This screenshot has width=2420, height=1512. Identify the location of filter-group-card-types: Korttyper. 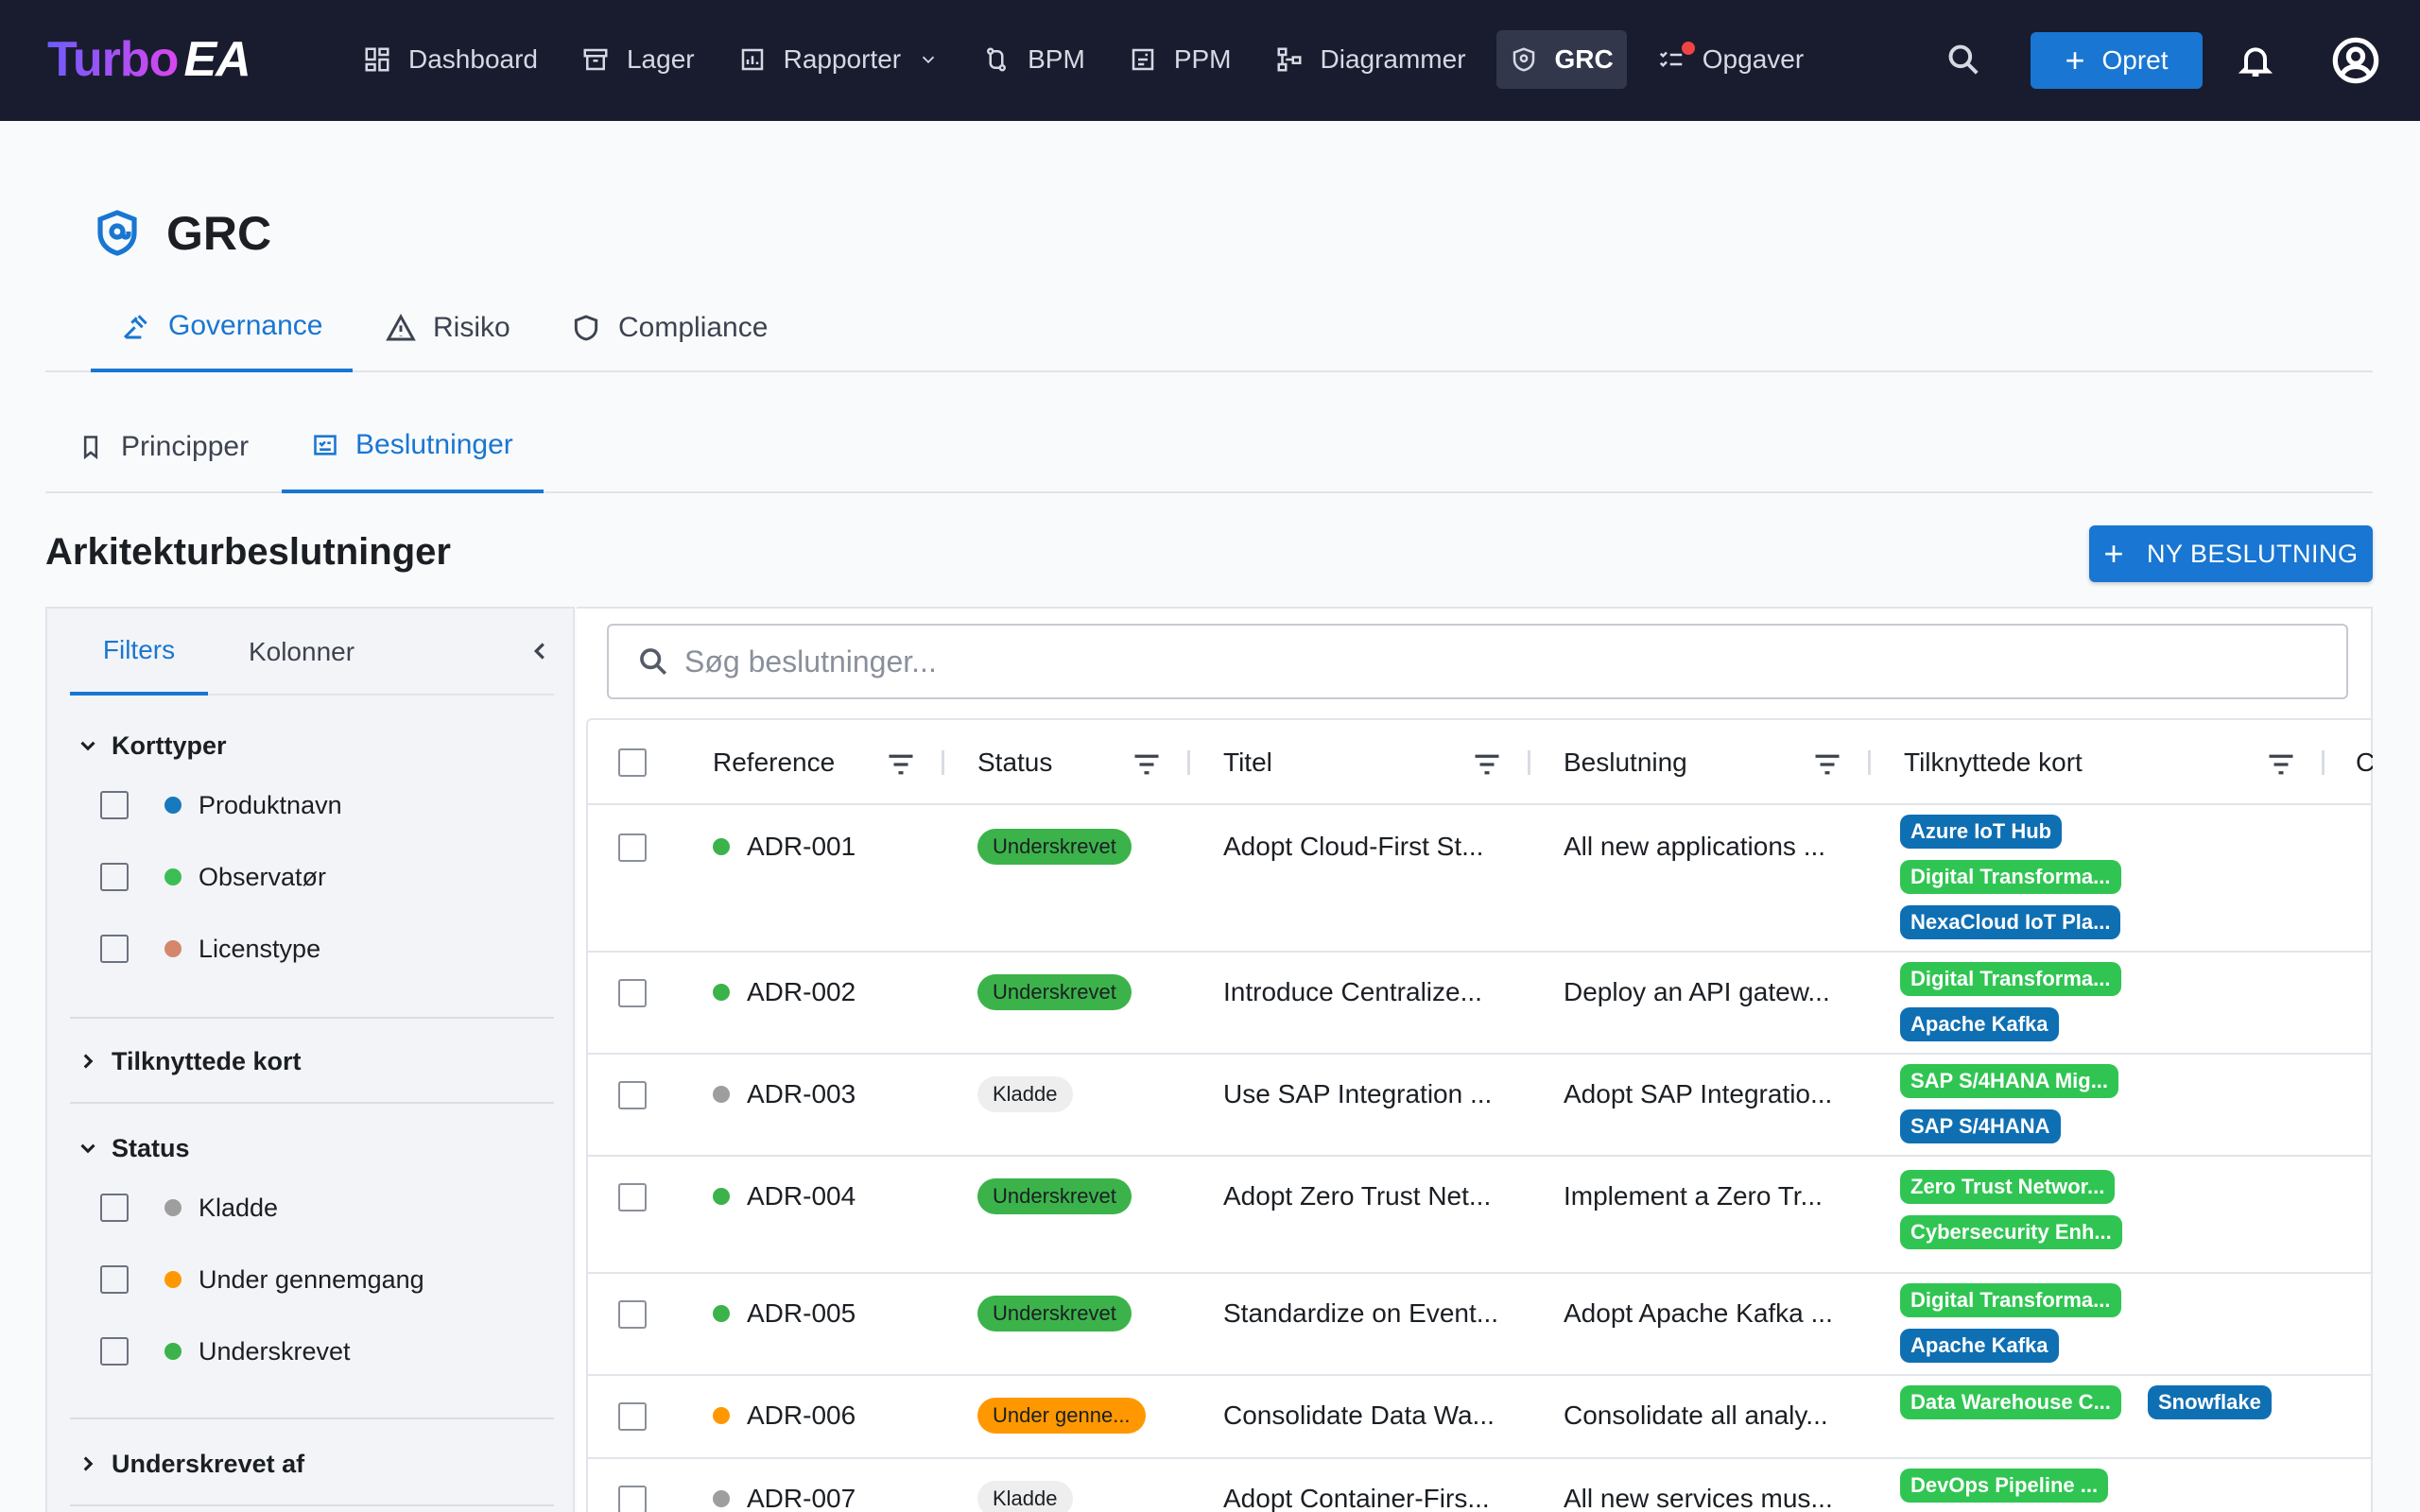
(312, 745).